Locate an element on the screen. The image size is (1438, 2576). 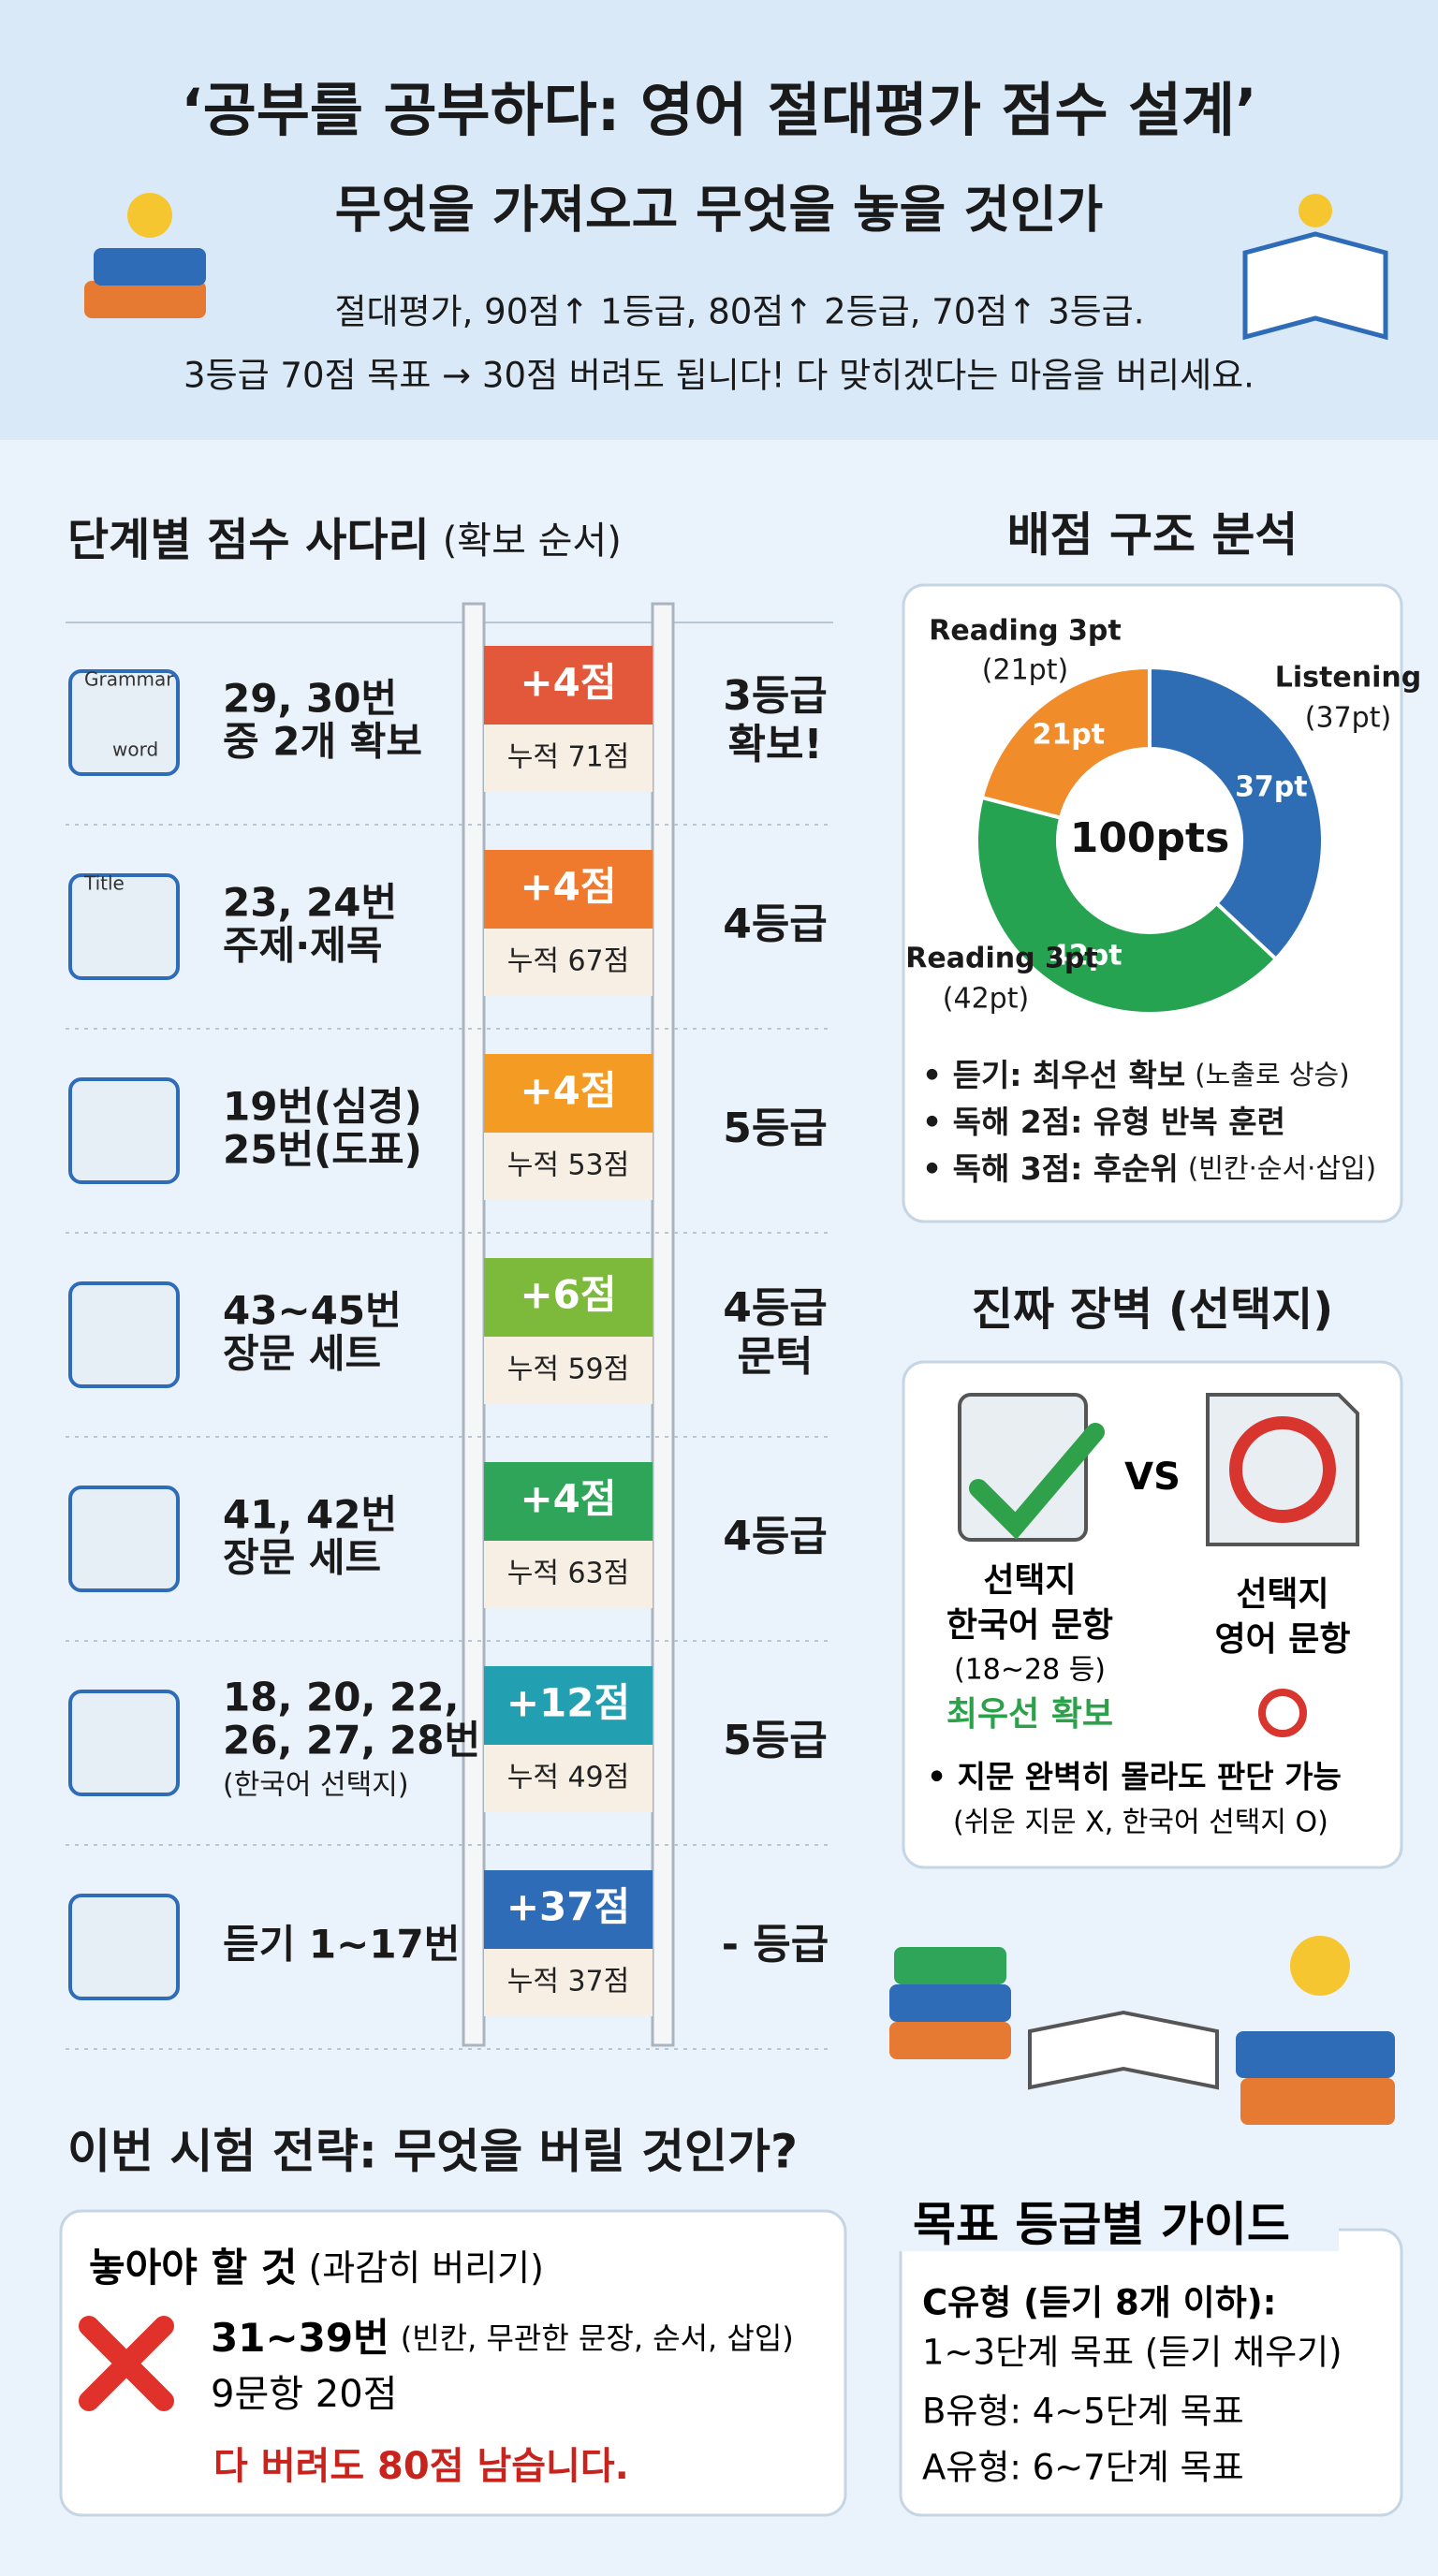
left-label: (18~28 등) is located at coordinates (1030, 1671).